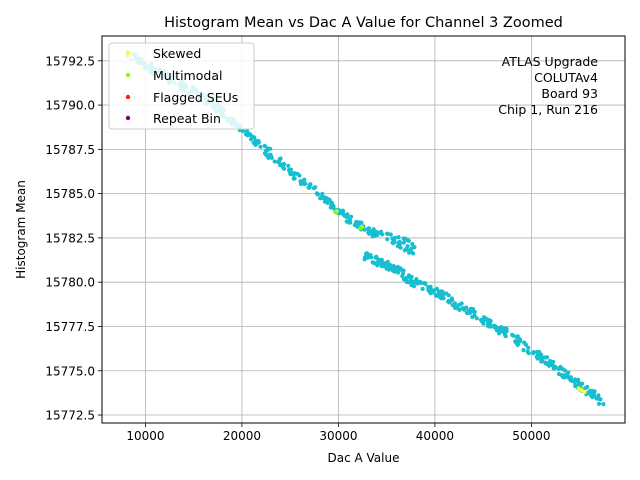 The width and height of the screenshot is (640, 480). Describe the element at coordinates (584, 392) in the screenshot. I see `data-point-skewed` at that location.